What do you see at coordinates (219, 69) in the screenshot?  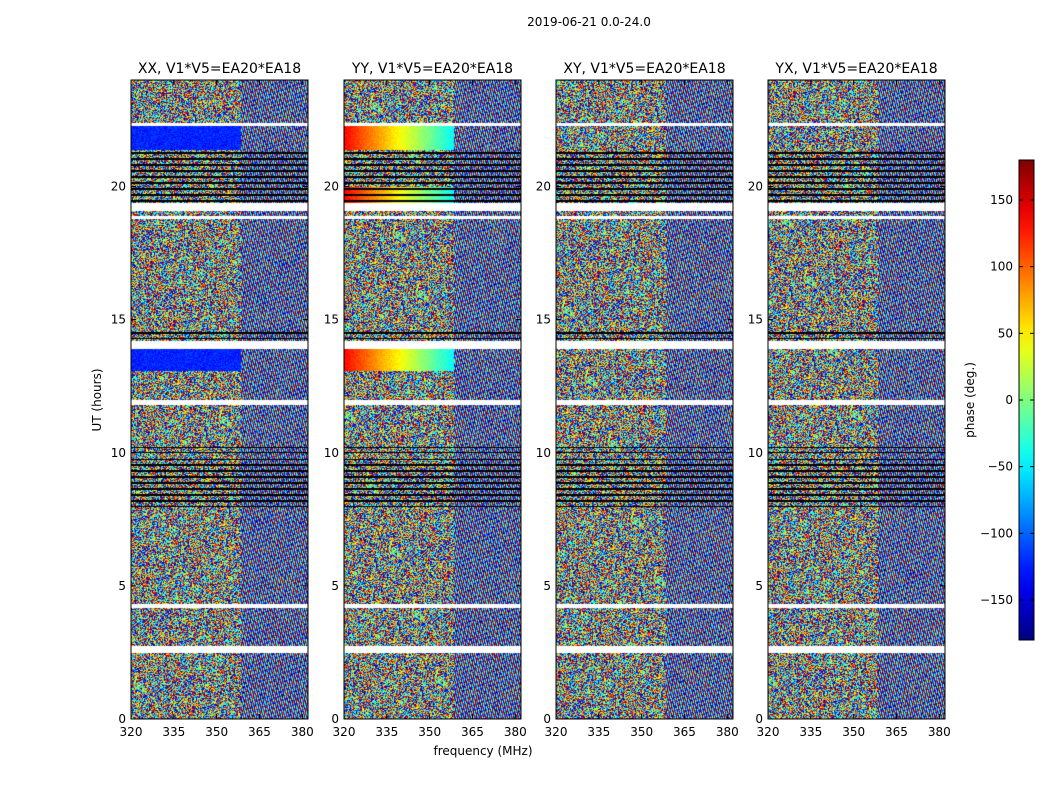 I see `panel-title: XX, V1*V5=EA20*EA18` at bounding box center [219, 69].